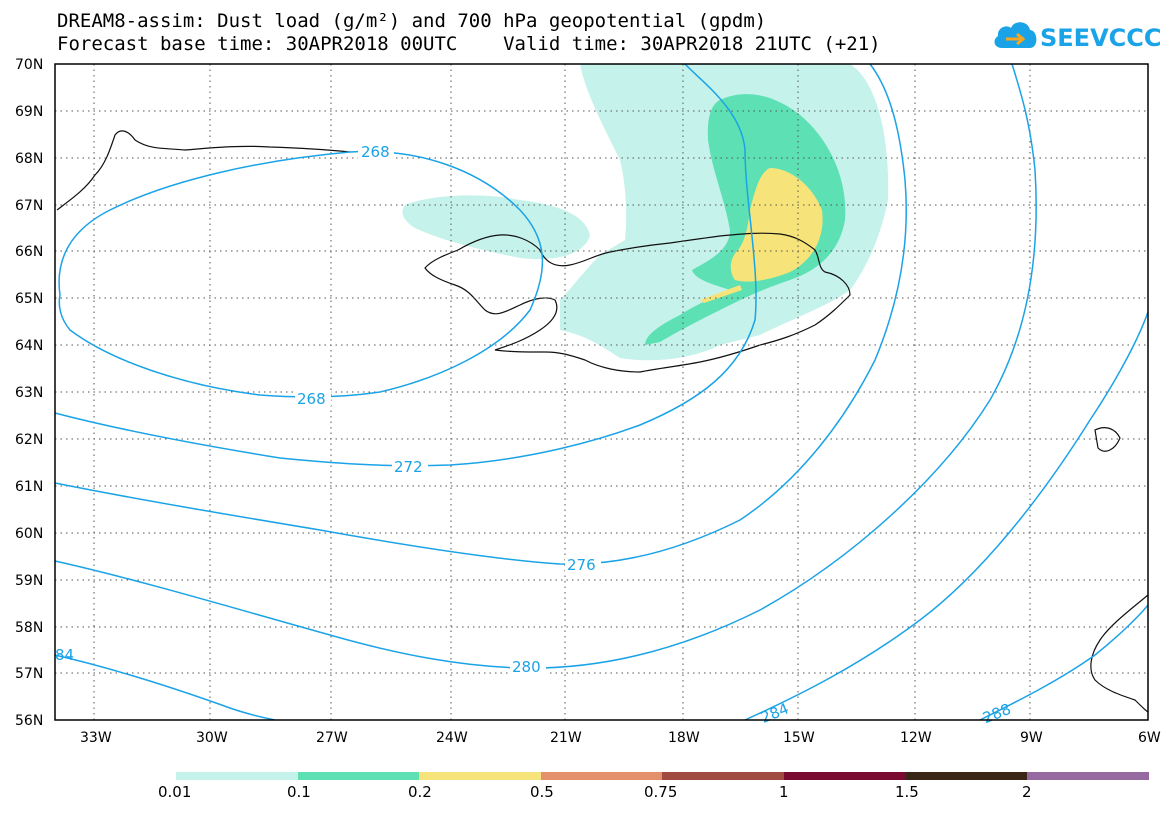 Image resolution: width=1175 pixels, height=815 pixels. Describe the element at coordinates (496, 227) in the screenshot. I see `dust-area-light-west` at that location.